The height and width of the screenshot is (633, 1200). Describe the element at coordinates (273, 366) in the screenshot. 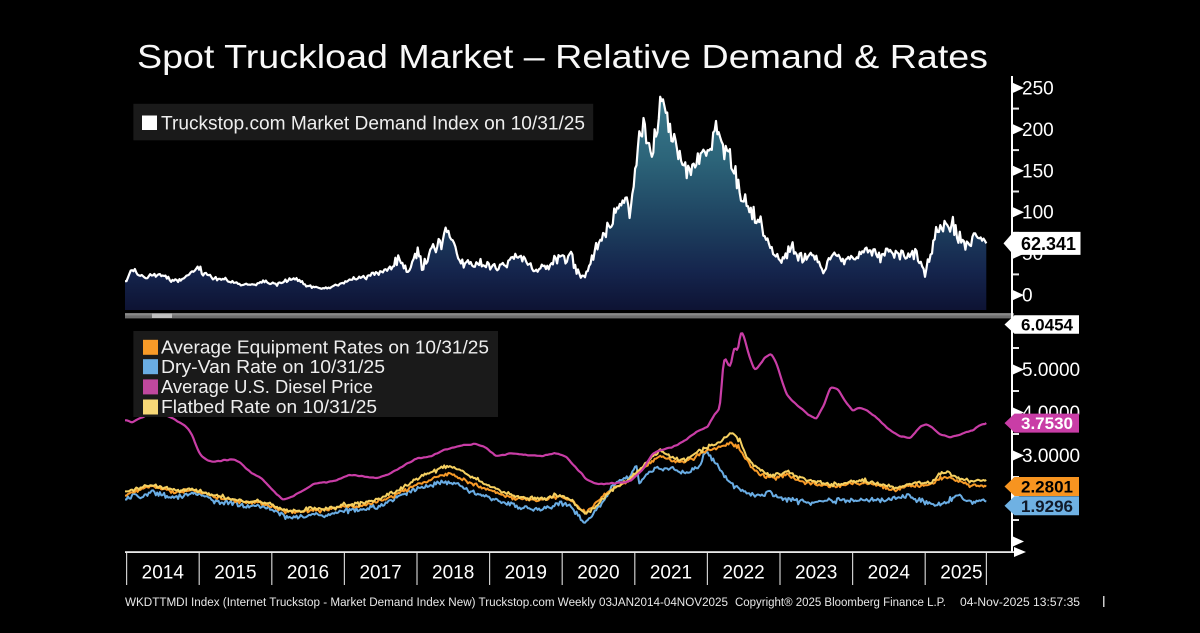

I see `svg-text: Dry-Van Rate on 10/31/25` at that location.